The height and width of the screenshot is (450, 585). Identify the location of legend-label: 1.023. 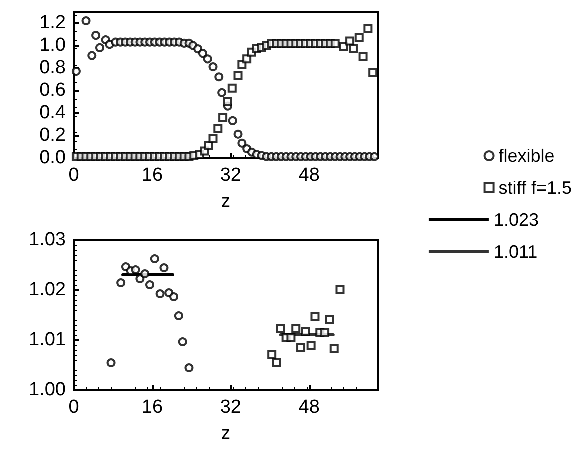
(517, 220).